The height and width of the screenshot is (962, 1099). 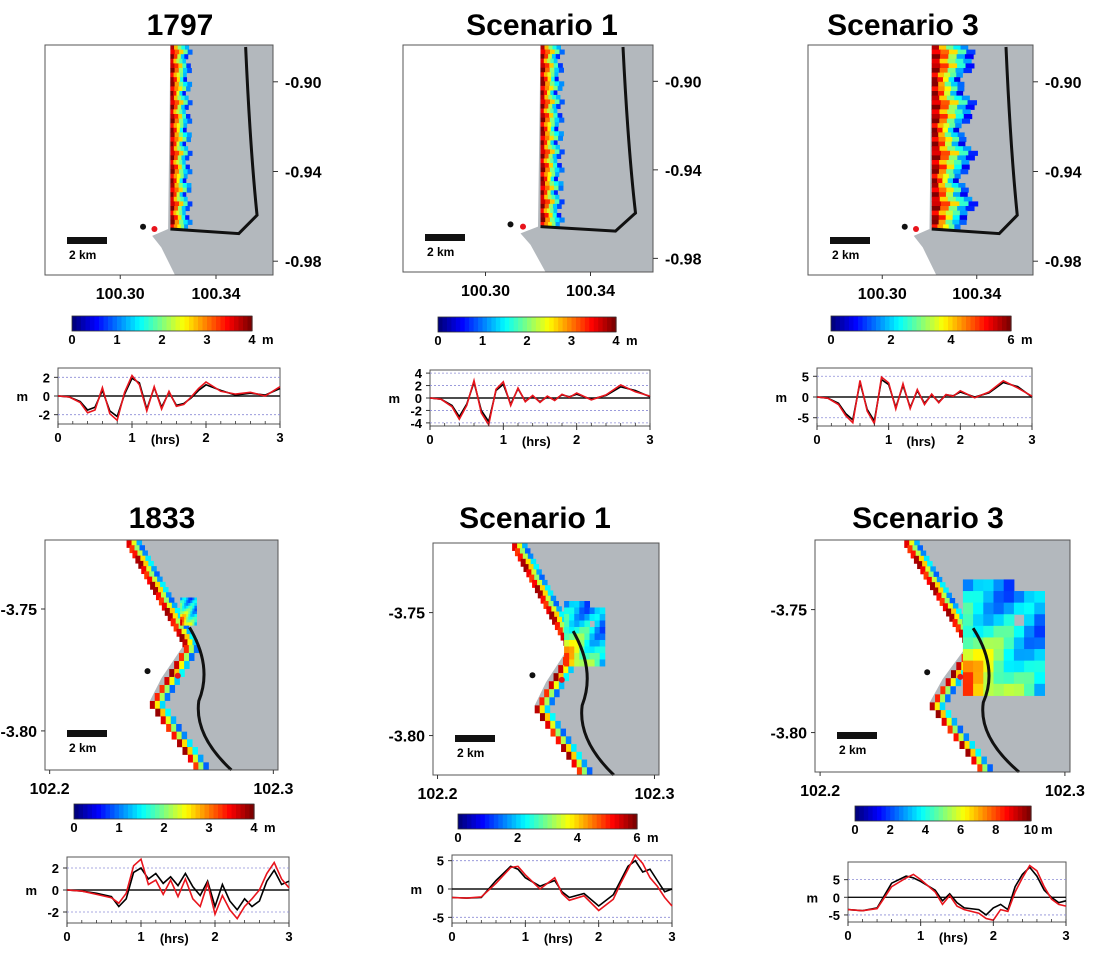 I want to click on colorbar-tick-label: 3, so click(x=206, y=339).